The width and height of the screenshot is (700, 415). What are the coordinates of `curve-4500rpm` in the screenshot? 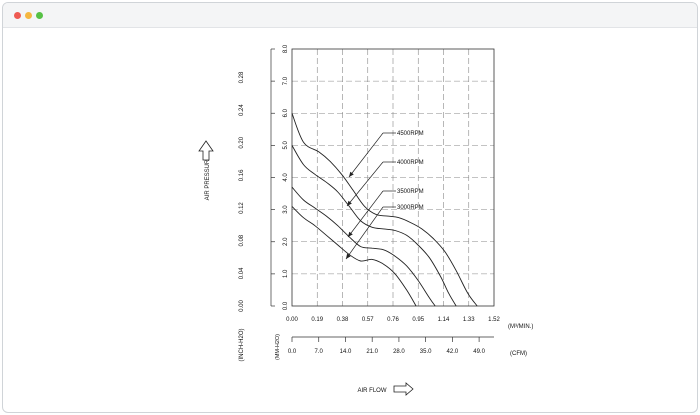 It's located at (384, 210).